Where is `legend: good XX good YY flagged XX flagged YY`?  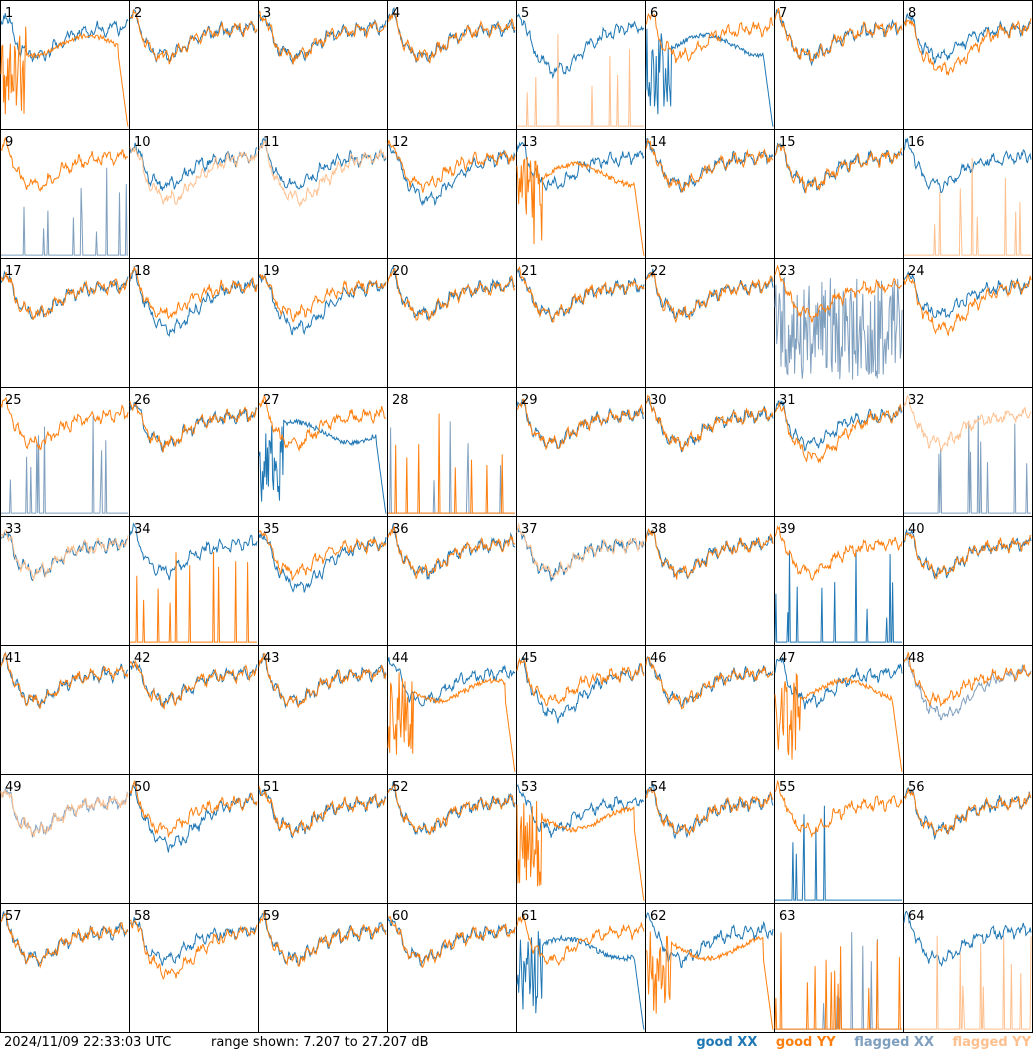
legend: good XX good YY flagged XX flagged YY is located at coordinates (856, 1043).